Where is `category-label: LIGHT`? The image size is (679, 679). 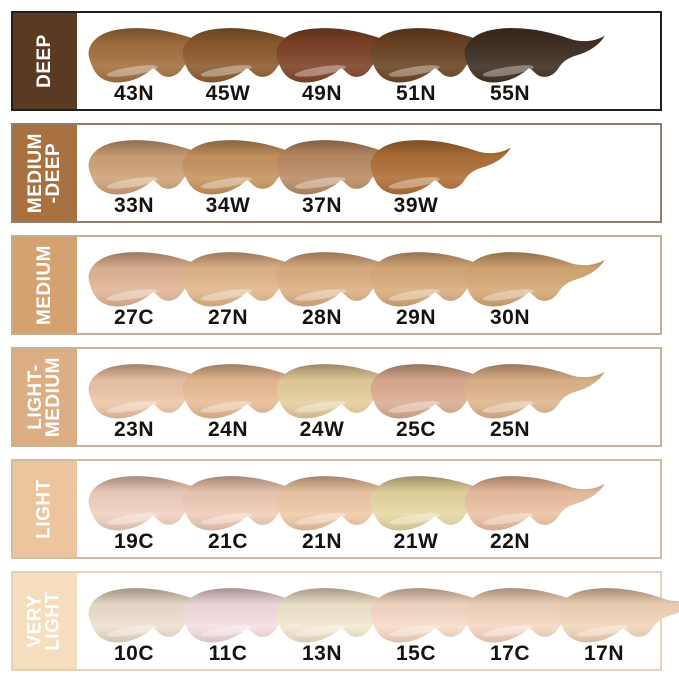
category-label: LIGHT is located at coordinates (44, 509).